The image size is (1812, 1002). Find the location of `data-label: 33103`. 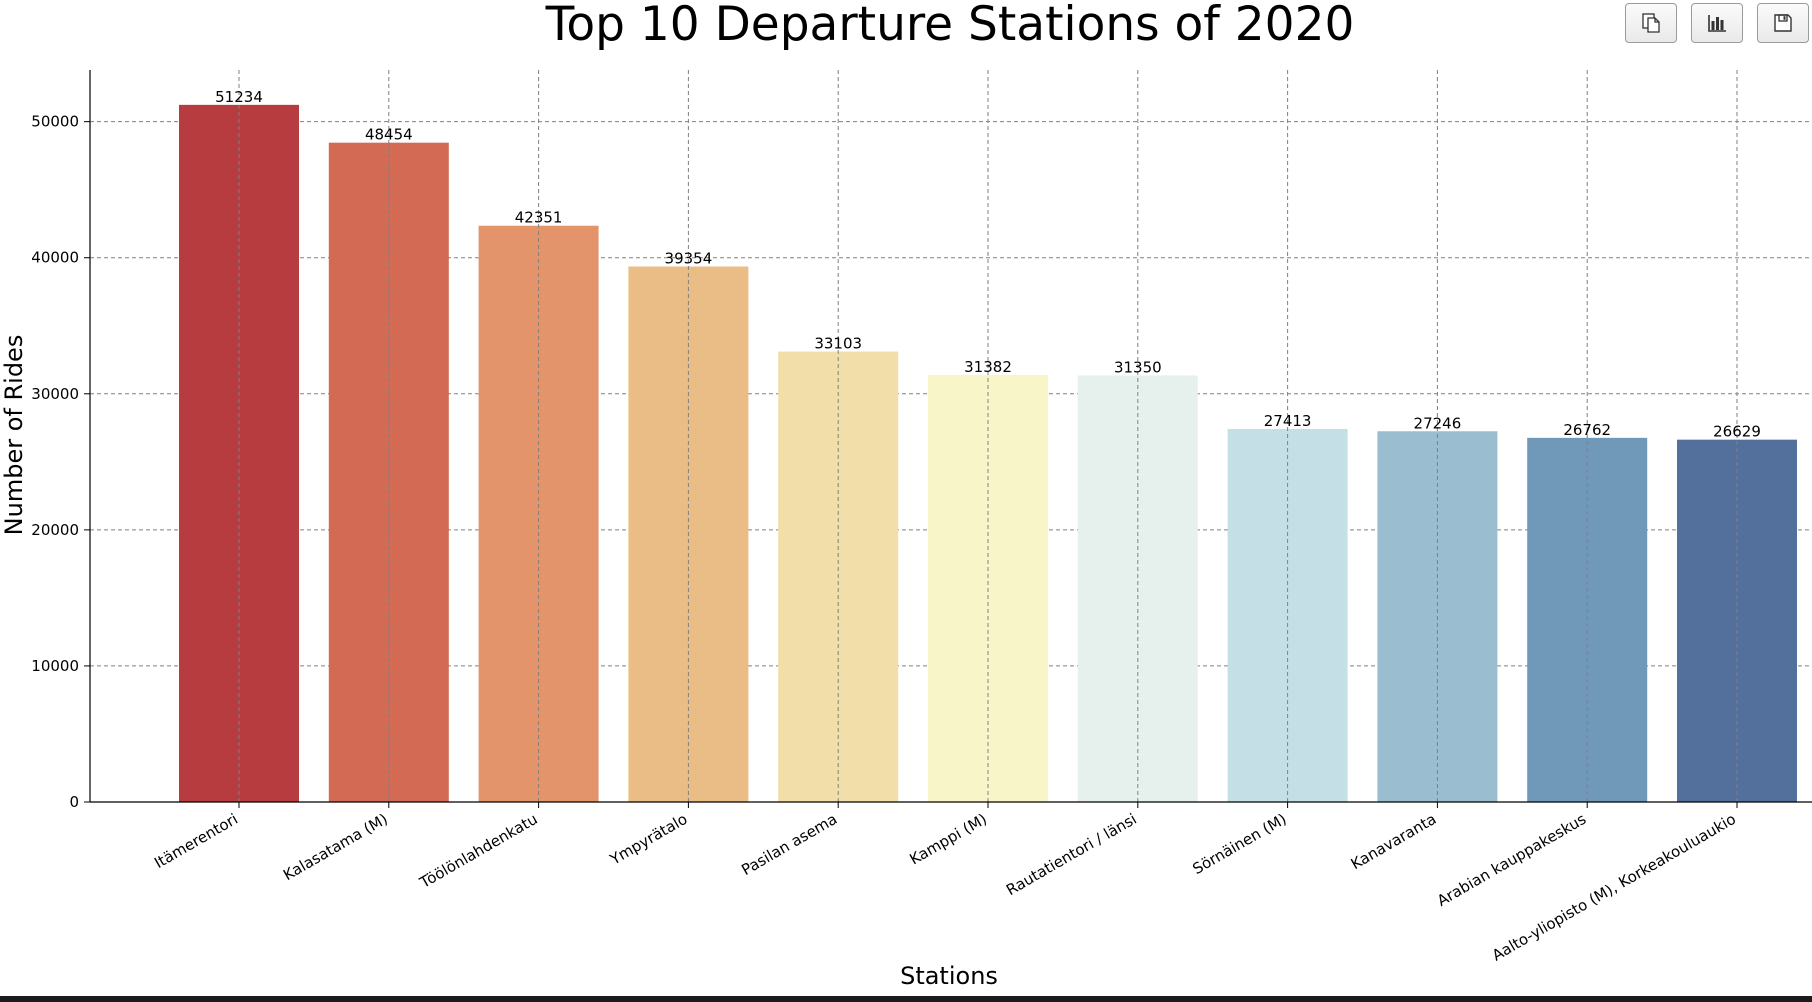

data-label: 33103 is located at coordinates (838, 344).